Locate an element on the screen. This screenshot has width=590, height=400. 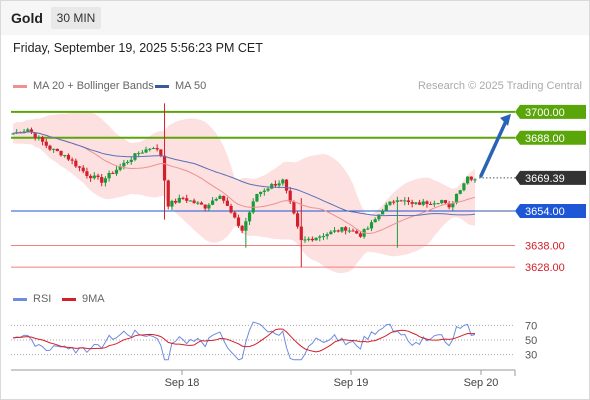
rsi-tick-label: 30 is located at coordinates (531, 356).